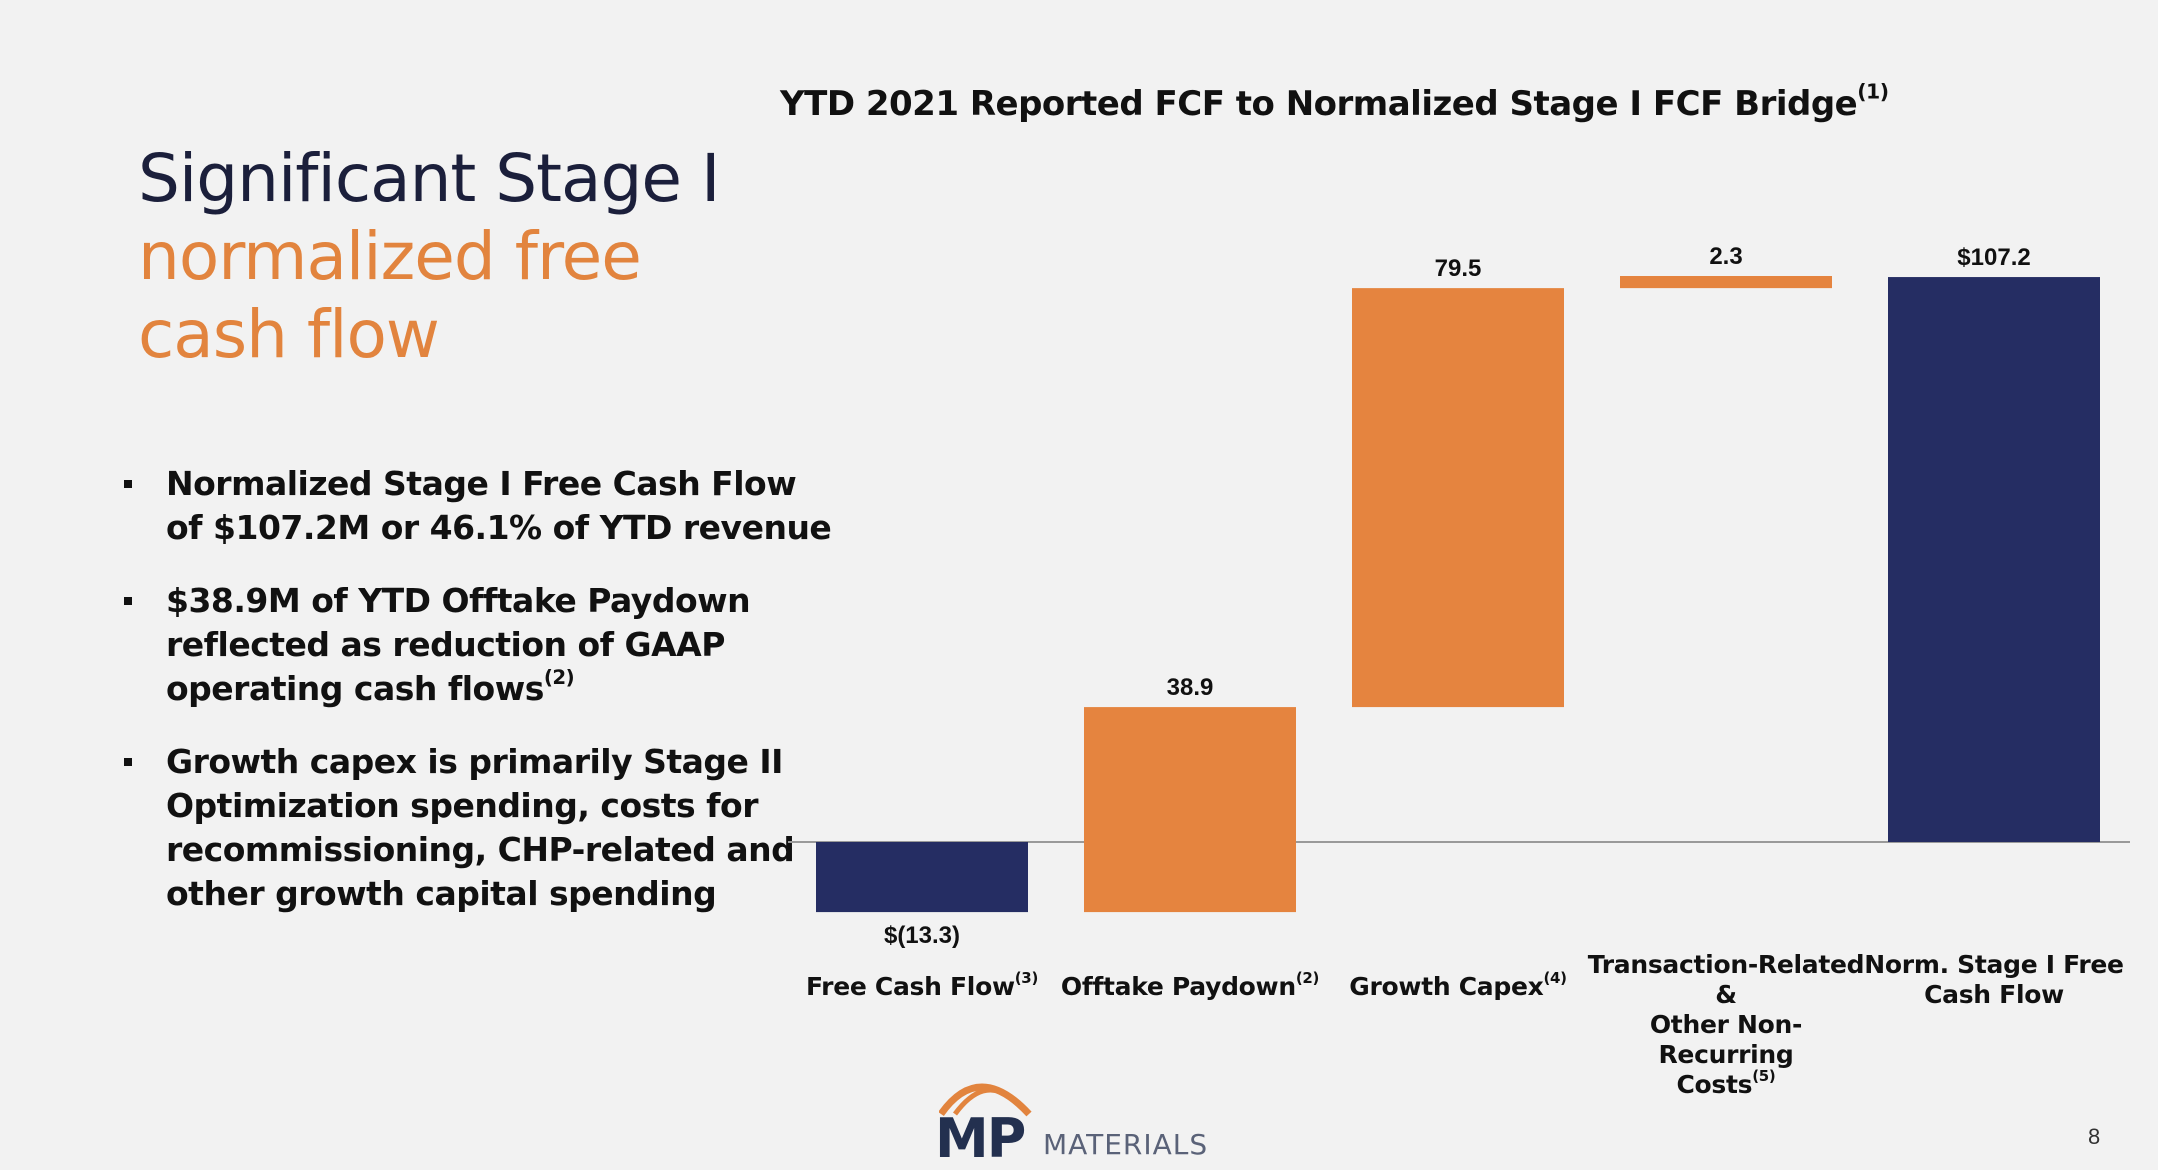  I want to click on category-label-line: Offtake Paydown(2), so click(1190, 985).